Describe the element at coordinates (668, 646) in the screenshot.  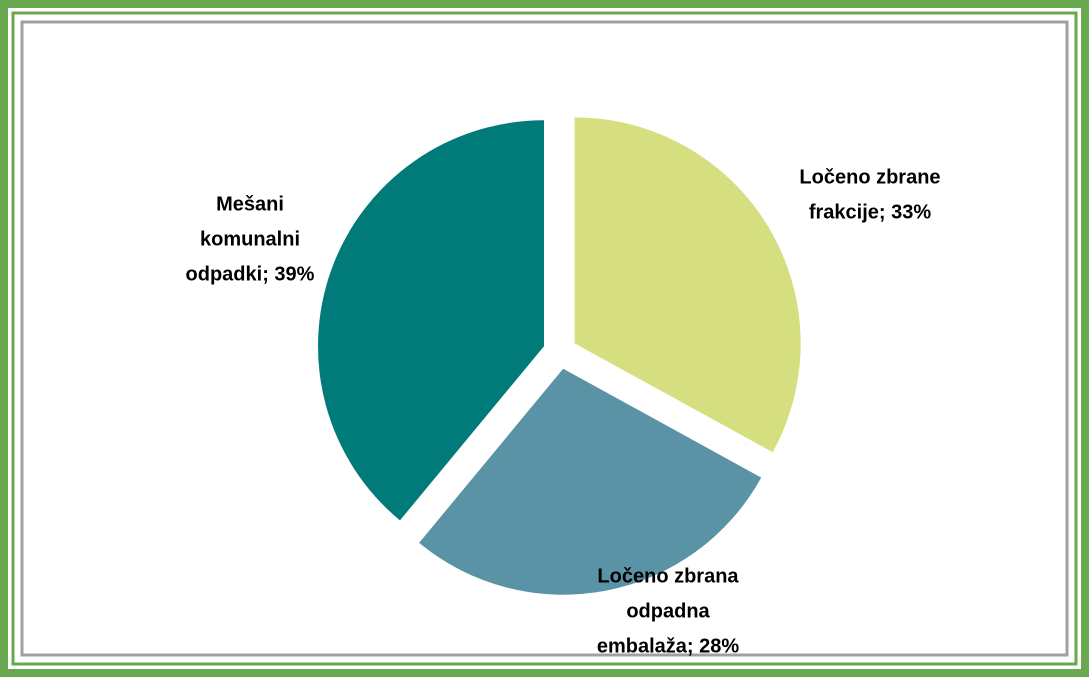
I see `data-label: embalaža; 28%` at that location.